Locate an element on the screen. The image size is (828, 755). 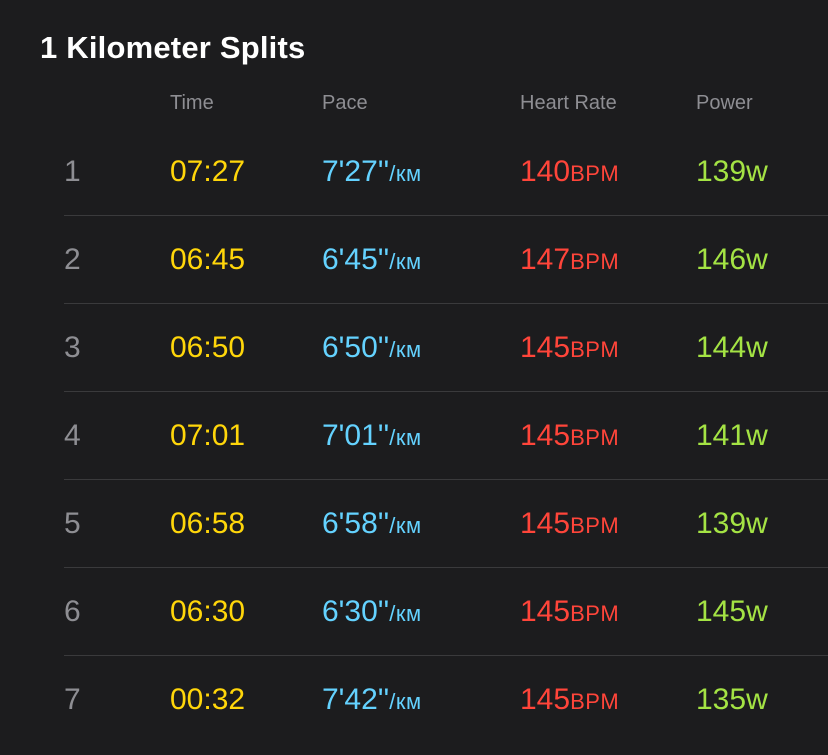
split-pace: 7'42''/км is located at coordinates (372, 700).